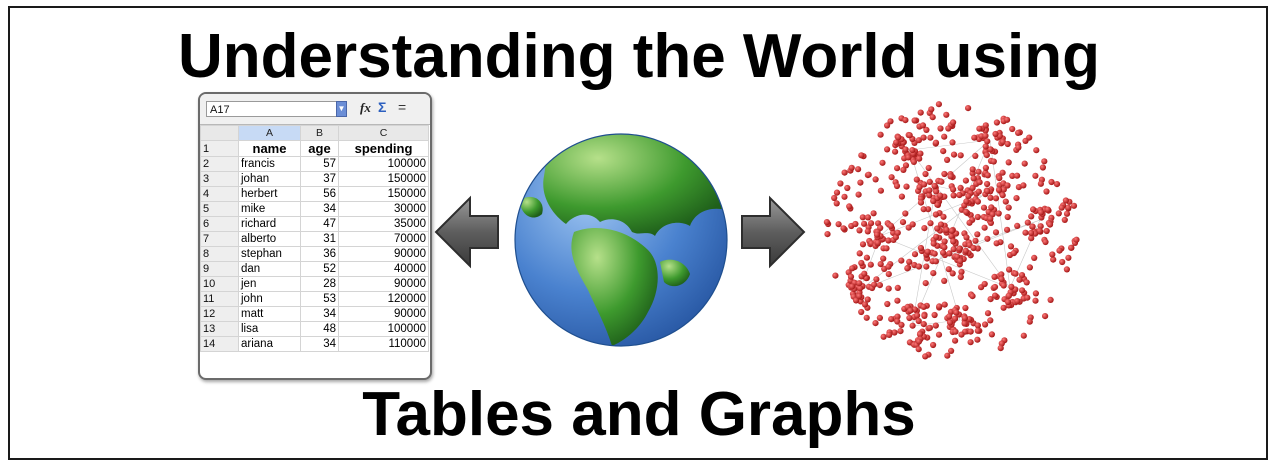  What do you see at coordinates (383, 209) in the screenshot?
I see `table-cell-spending: 30000` at bounding box center [383, 209].